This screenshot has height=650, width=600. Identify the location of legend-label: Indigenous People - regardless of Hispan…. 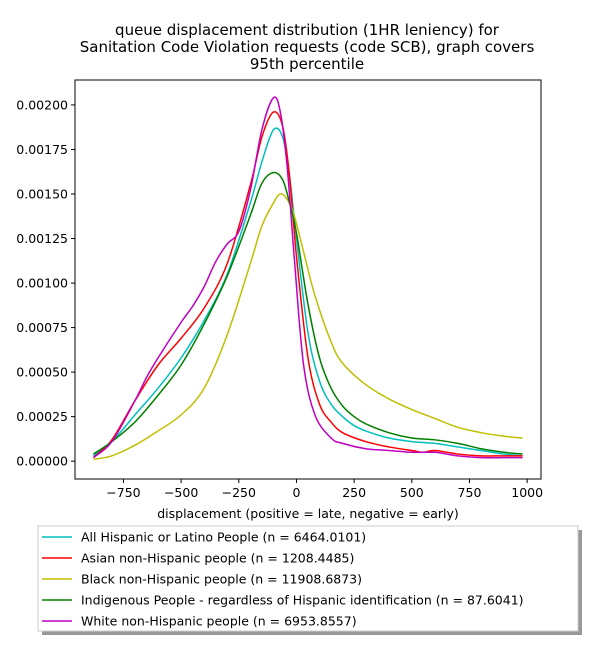
(302, 600).